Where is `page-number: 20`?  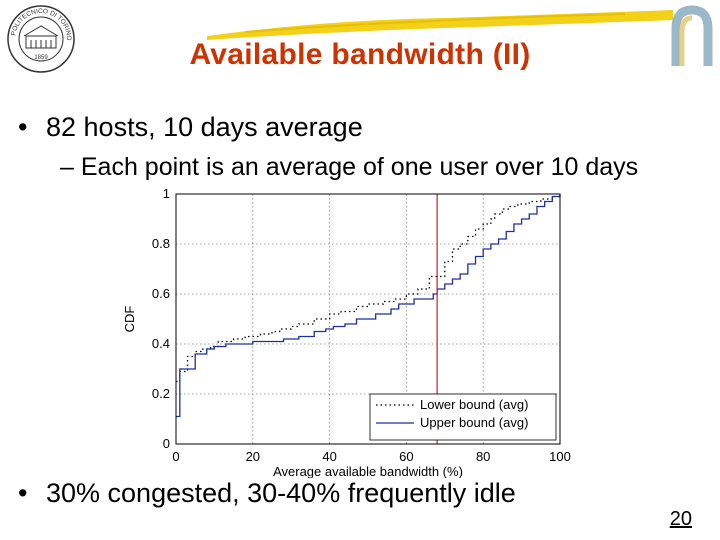
page-number: 20 is located at coordinates (680, 519).